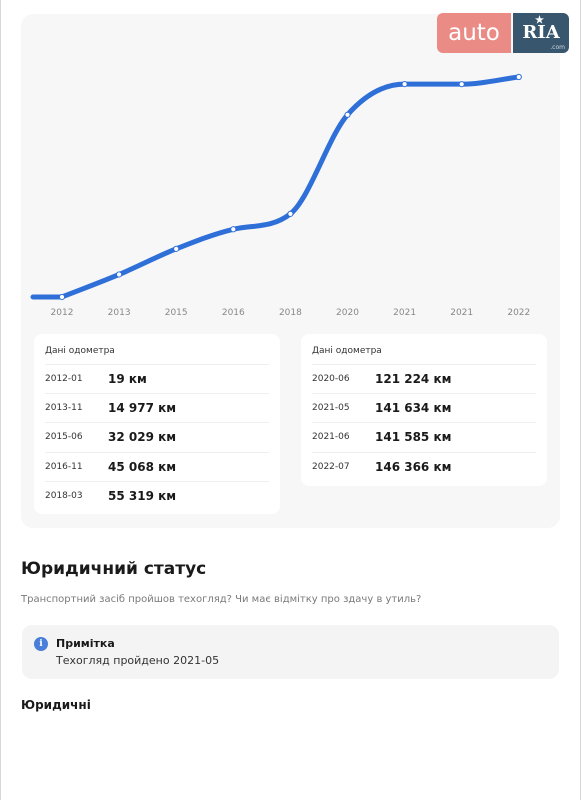  I want to click on odometer-value: 141 585 км, so click(413, 437).